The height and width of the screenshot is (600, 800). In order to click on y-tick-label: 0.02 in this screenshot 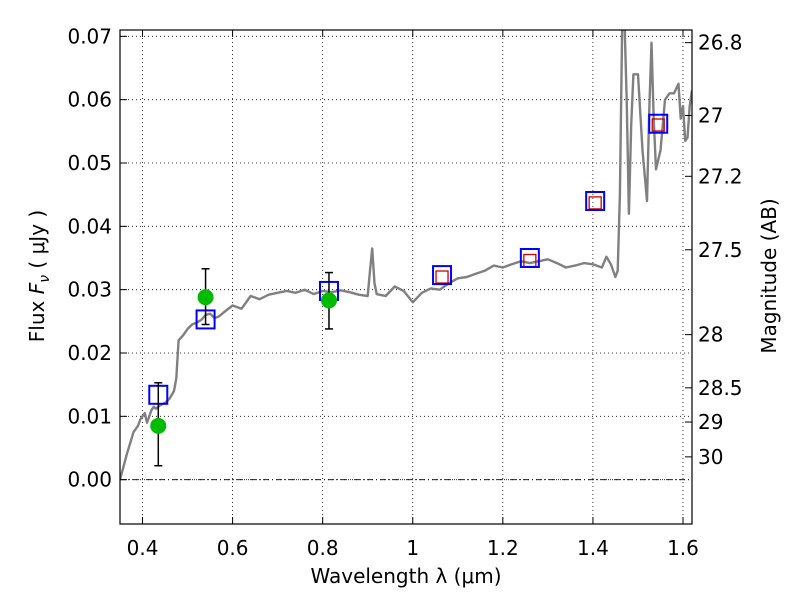, I will do `click(89, 353)`.